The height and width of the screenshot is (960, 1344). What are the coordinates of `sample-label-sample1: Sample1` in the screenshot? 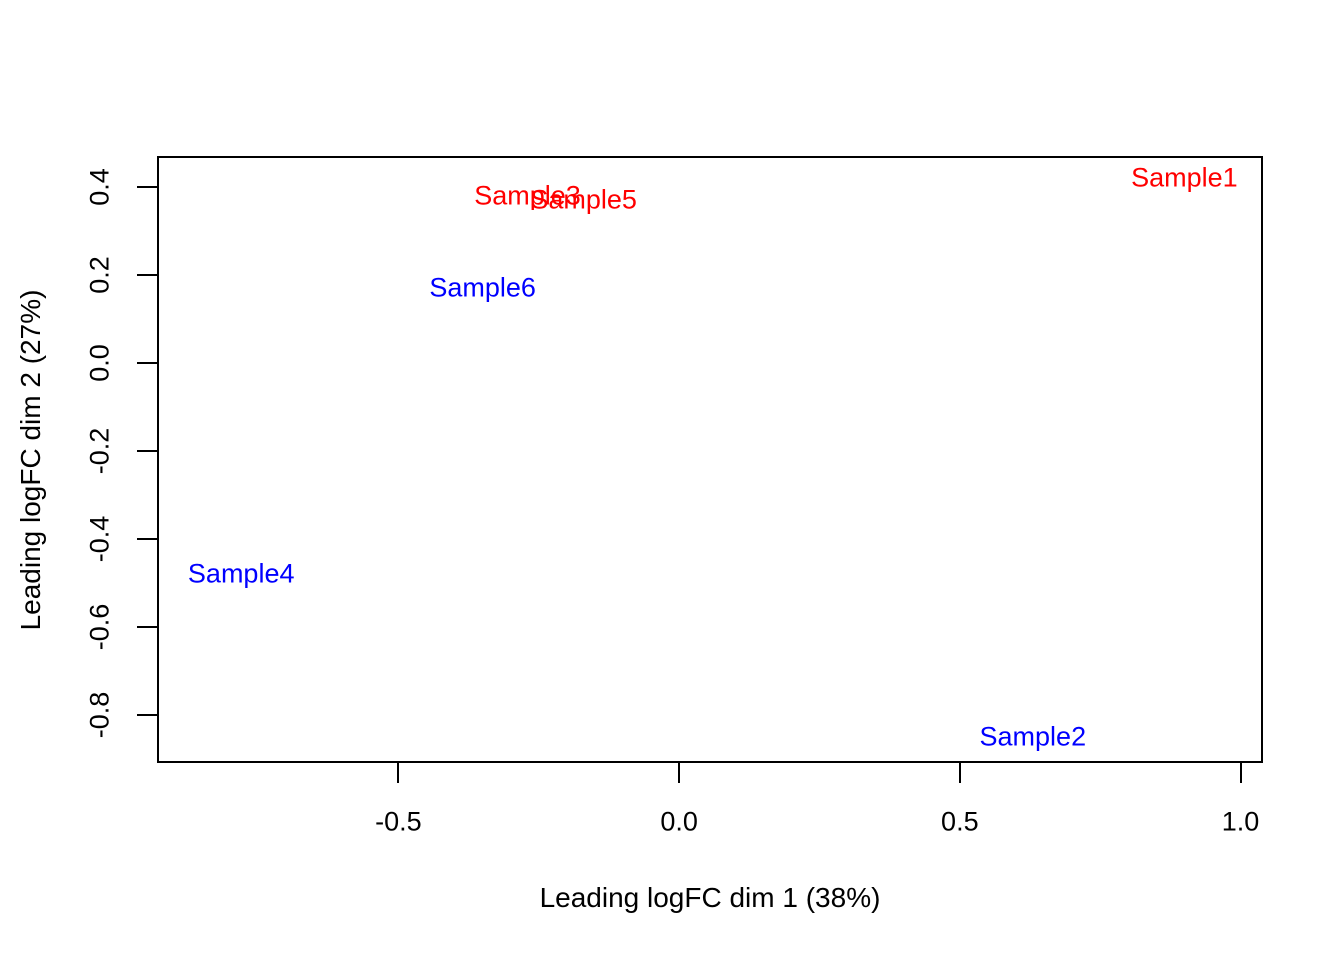 It's located at (1184, 177).